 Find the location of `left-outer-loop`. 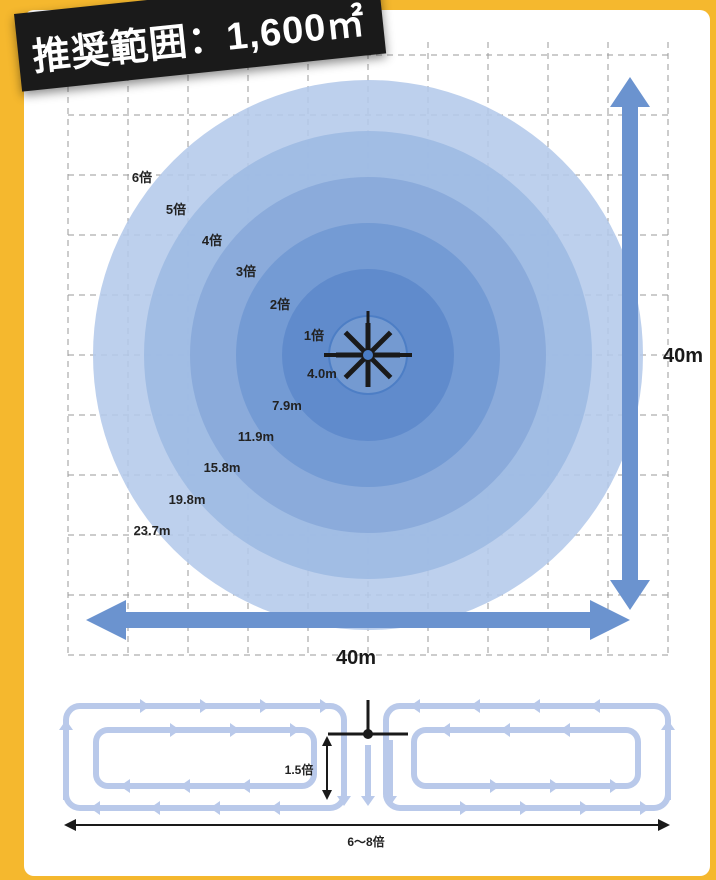

left-outer-loop is located at coordinates (205, 757).